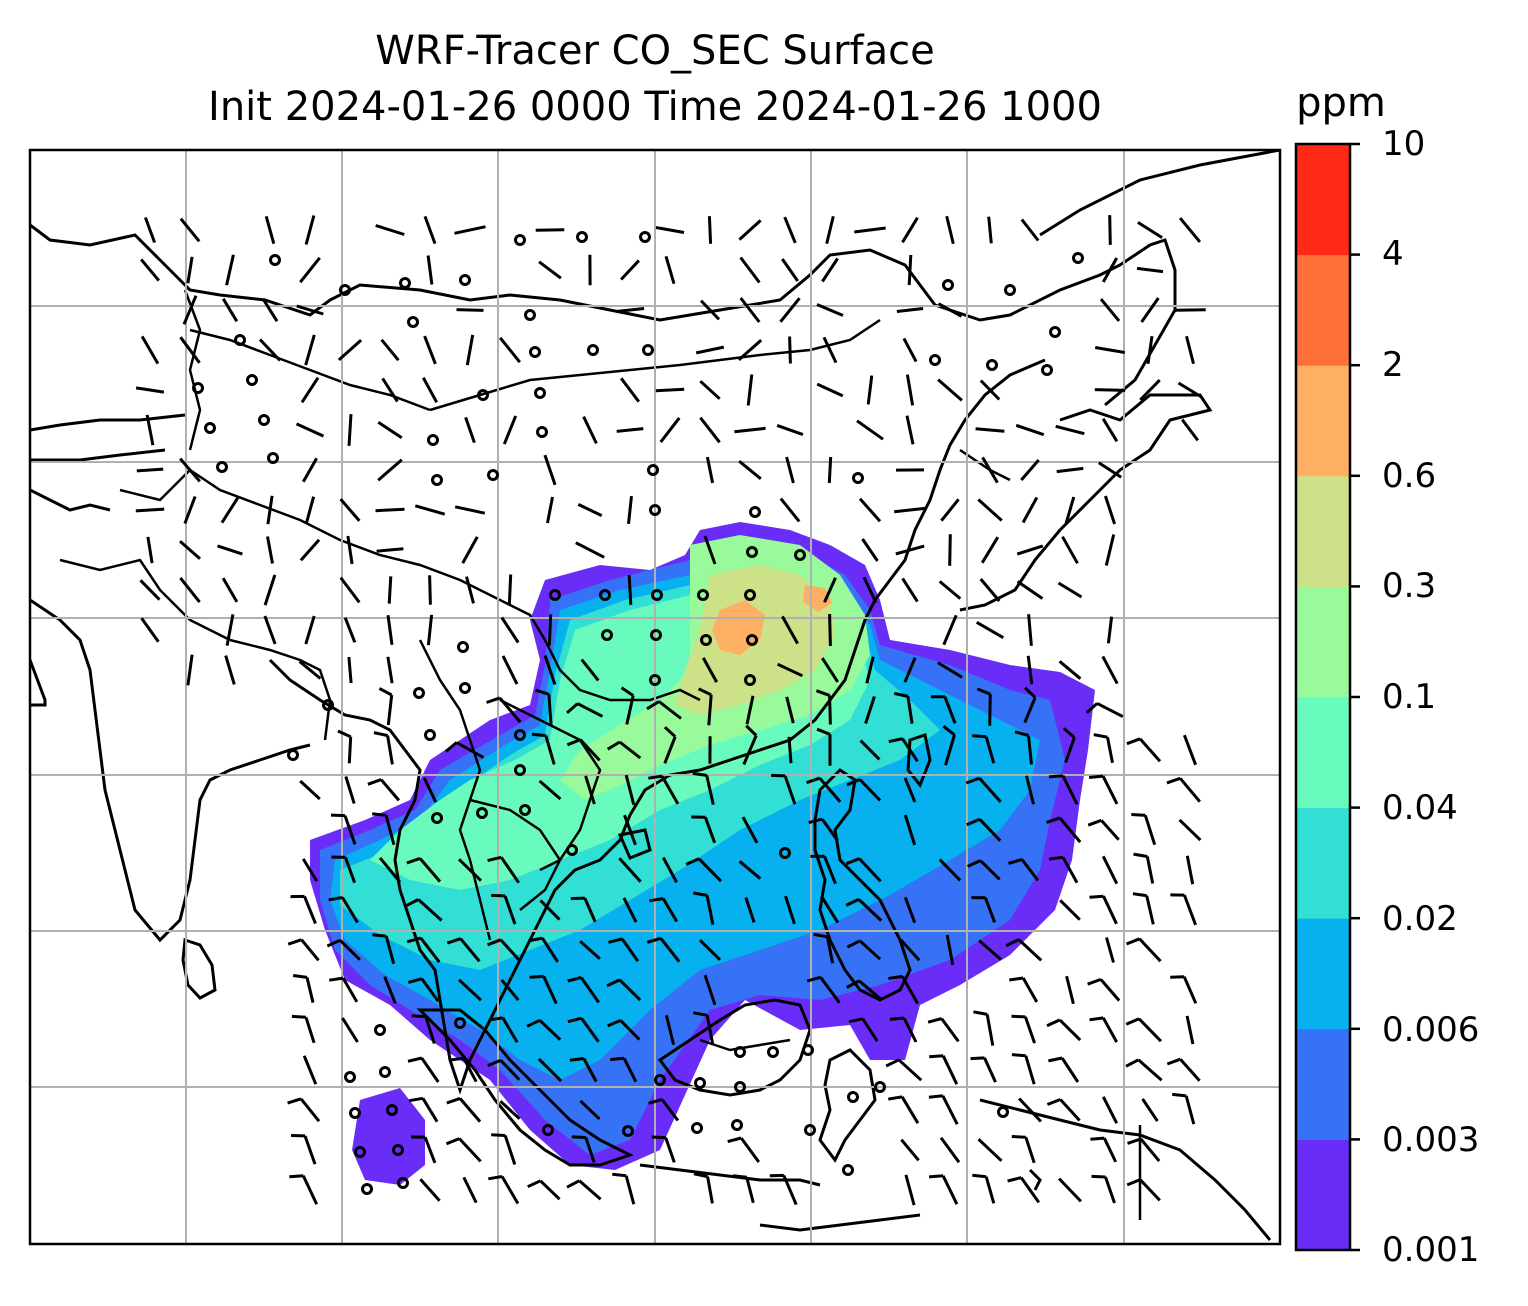 The image size is (1528, 1306). I want to click on coastline-india, so click(170, 770).